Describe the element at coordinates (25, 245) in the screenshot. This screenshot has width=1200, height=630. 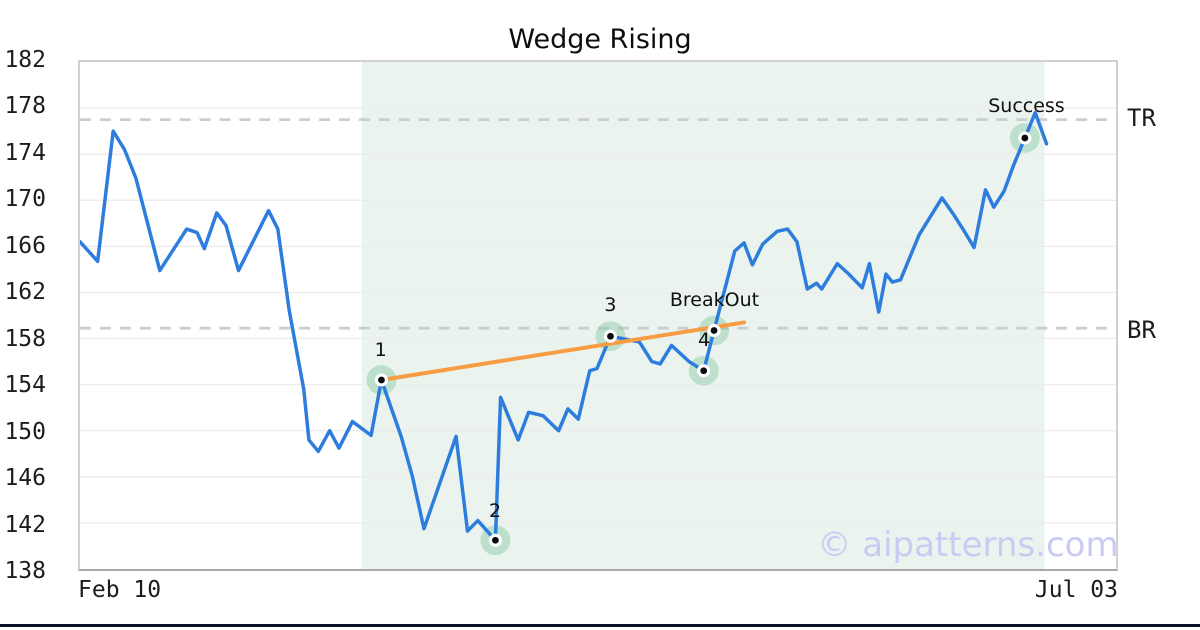
I see `y-tick-label: 166` at that location.